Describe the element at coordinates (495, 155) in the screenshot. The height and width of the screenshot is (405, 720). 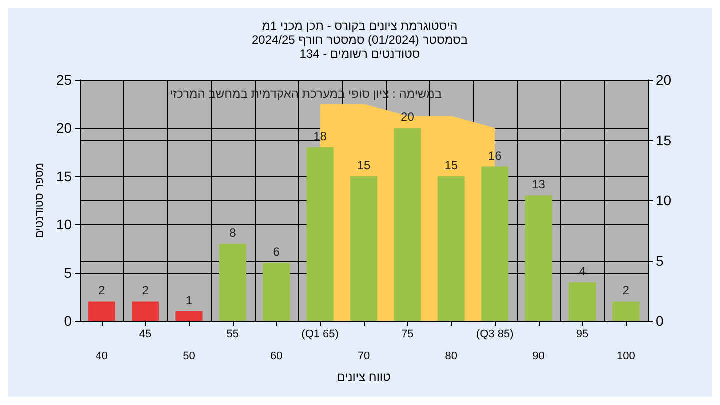
I see `data-label: 16` at that location.